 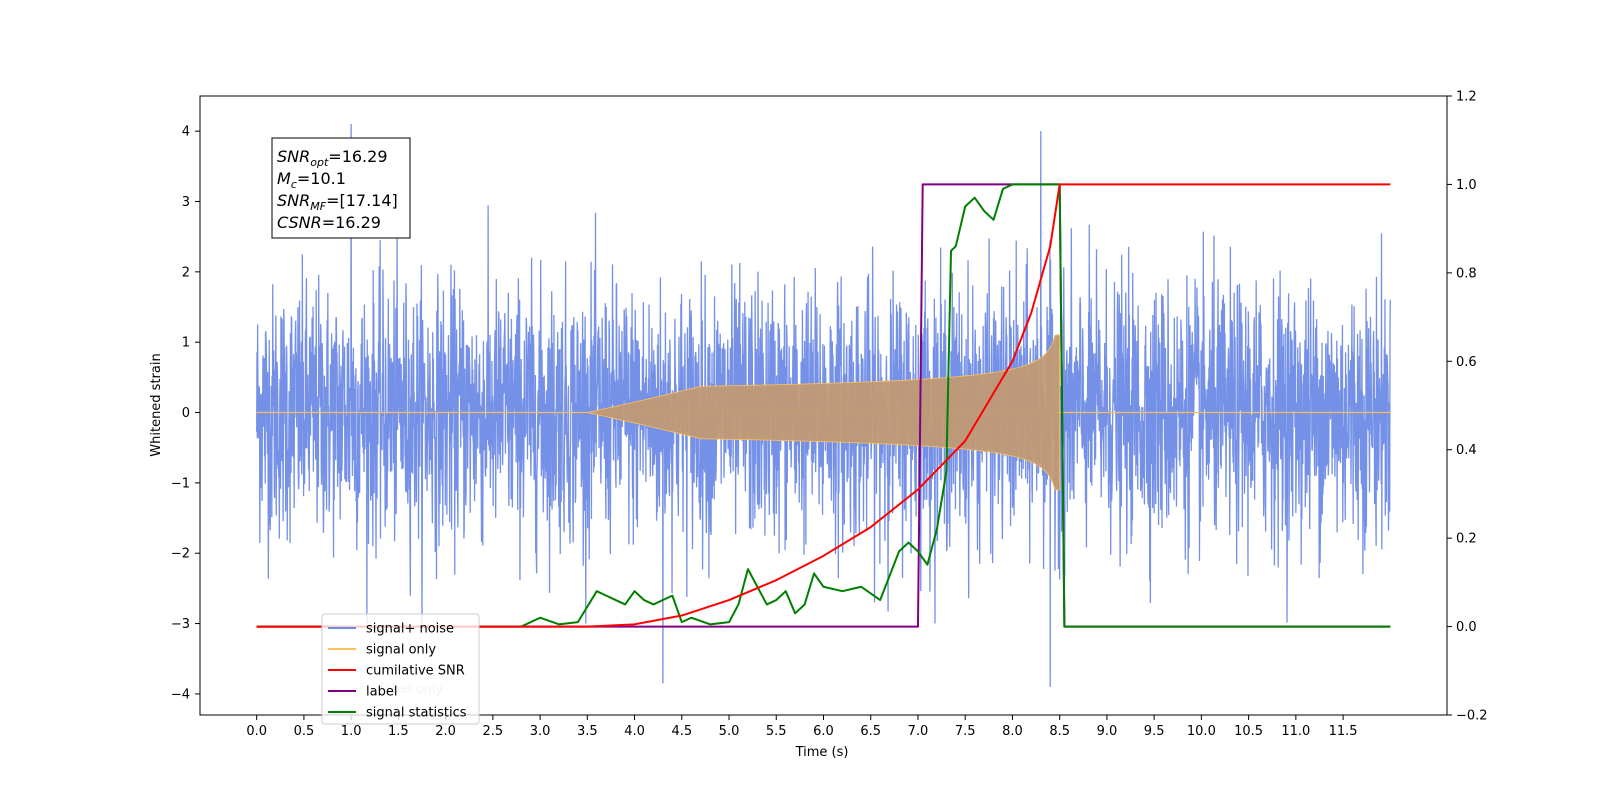 I want to click on x-tick-label: 7.5, so click(x=965, y=731).